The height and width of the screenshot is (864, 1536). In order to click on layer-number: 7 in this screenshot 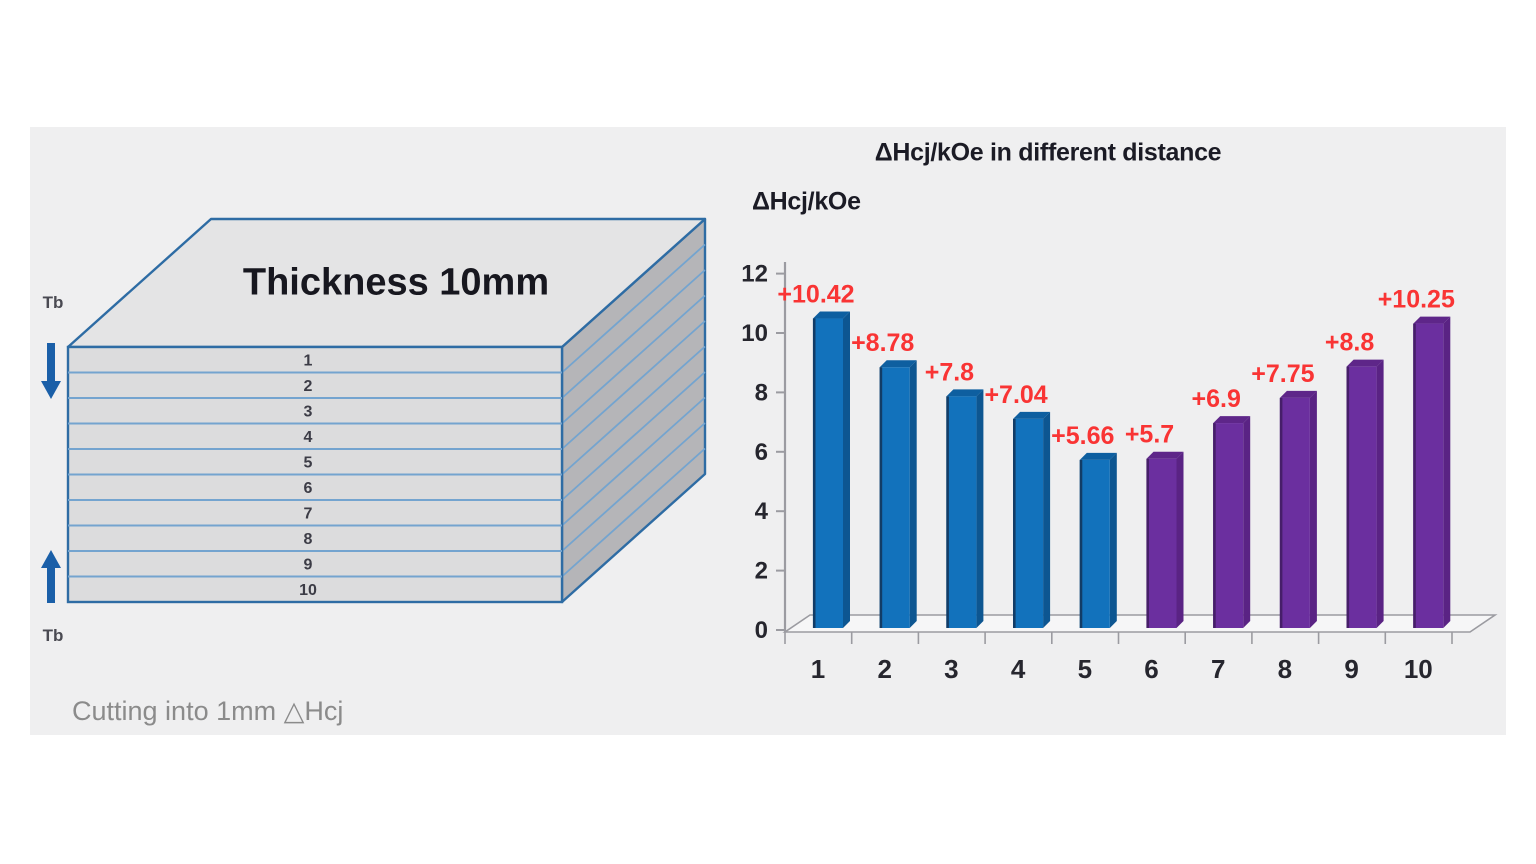, I will do `click(308, 513)`.